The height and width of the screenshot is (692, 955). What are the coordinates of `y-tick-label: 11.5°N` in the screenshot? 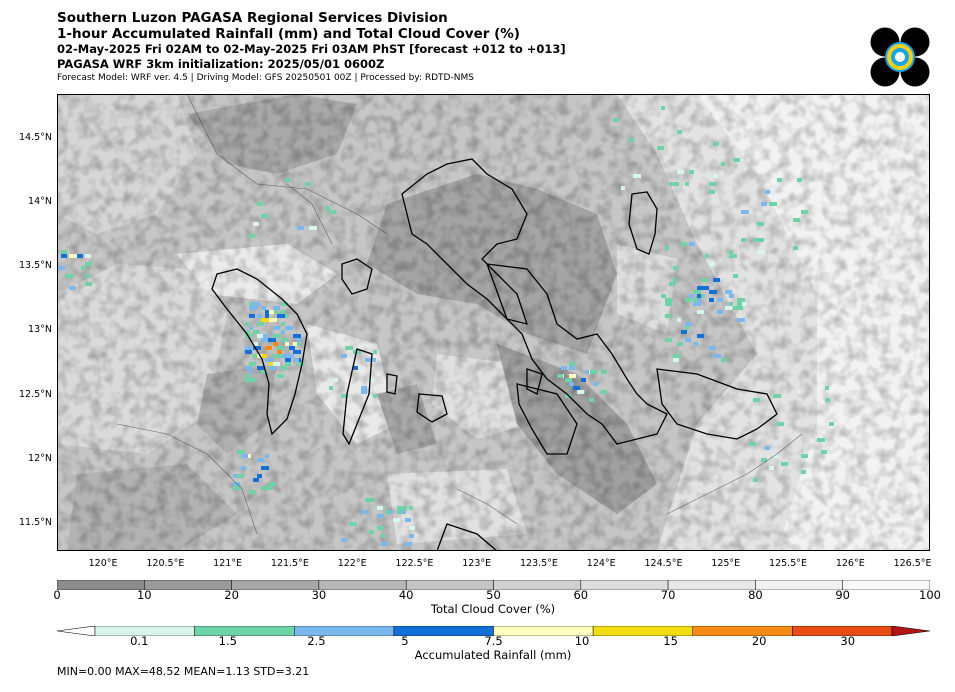 It's located at (35, 523).